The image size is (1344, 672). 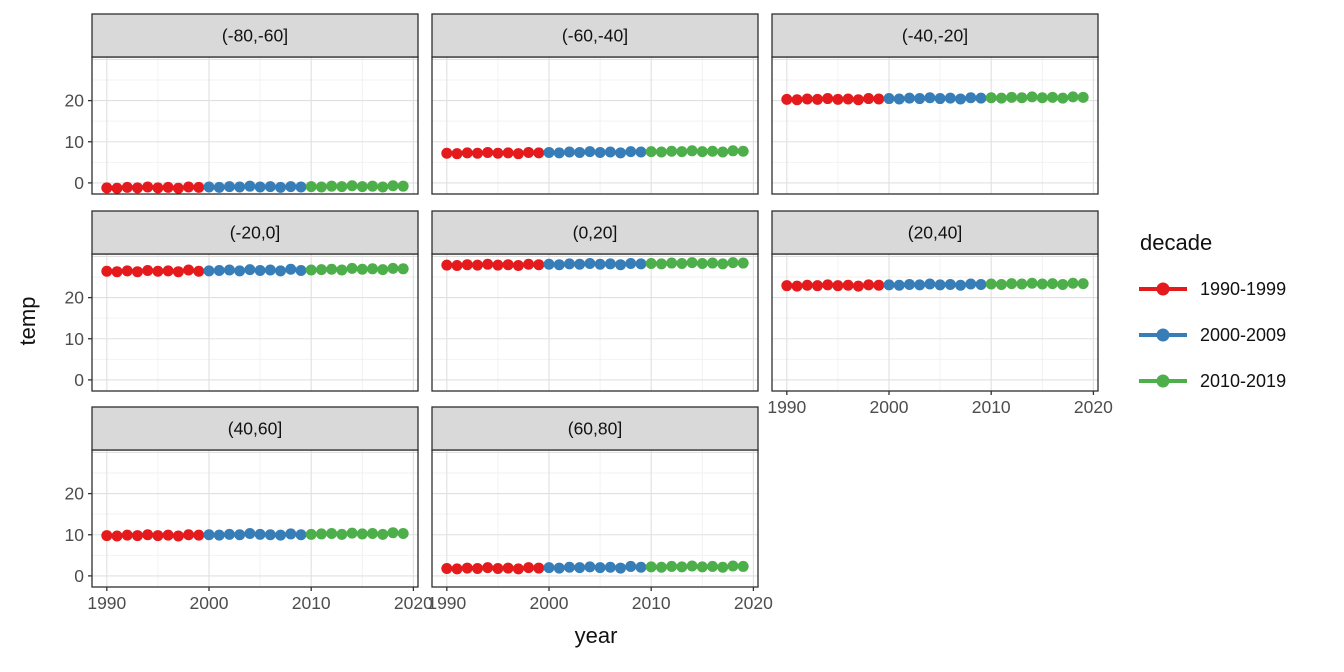 What do you see at coordinates (935, 36) in the screenshot?
I see `facet-strip-label: (-40,-20]` at bounding box center [935, 36].